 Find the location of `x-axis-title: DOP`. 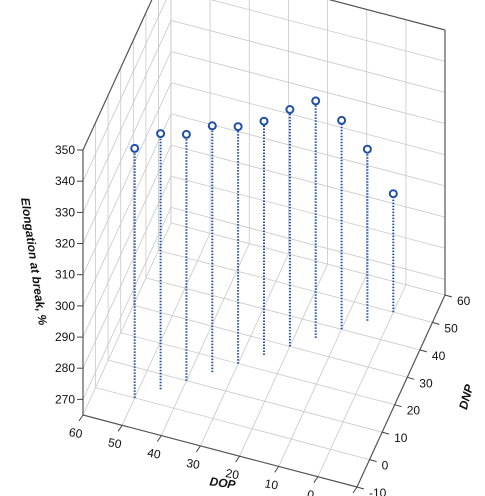

x-axis-title: DOP is located at coordinates (223, 483).